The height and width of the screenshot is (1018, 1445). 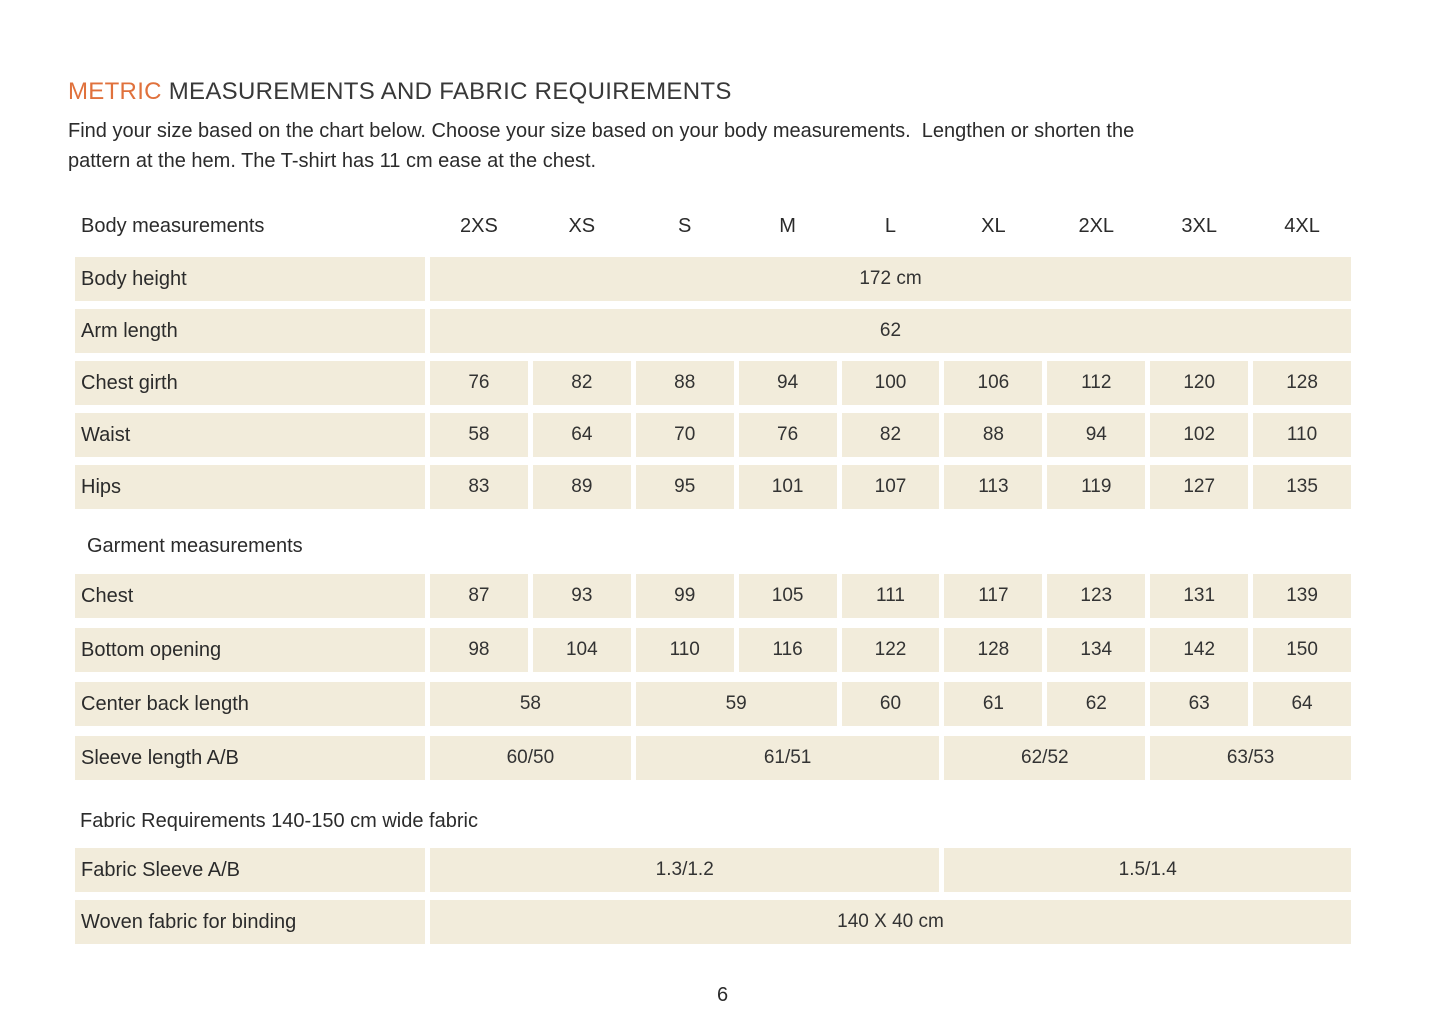 What do you see at coordinates (250, 870) in the screenshot?
I see `row-label: Fabric Sleeve A/B` at bounding box center [250, 870].